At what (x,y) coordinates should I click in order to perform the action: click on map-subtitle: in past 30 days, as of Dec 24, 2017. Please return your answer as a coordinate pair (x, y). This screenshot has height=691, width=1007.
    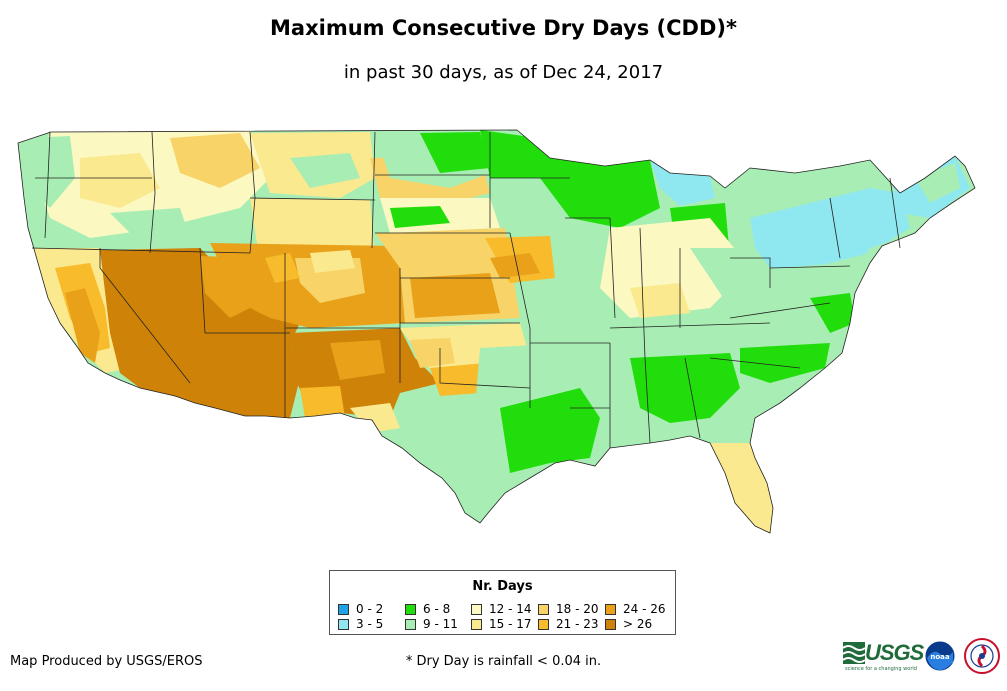
    Looking at the image, I should click on (503, 72).